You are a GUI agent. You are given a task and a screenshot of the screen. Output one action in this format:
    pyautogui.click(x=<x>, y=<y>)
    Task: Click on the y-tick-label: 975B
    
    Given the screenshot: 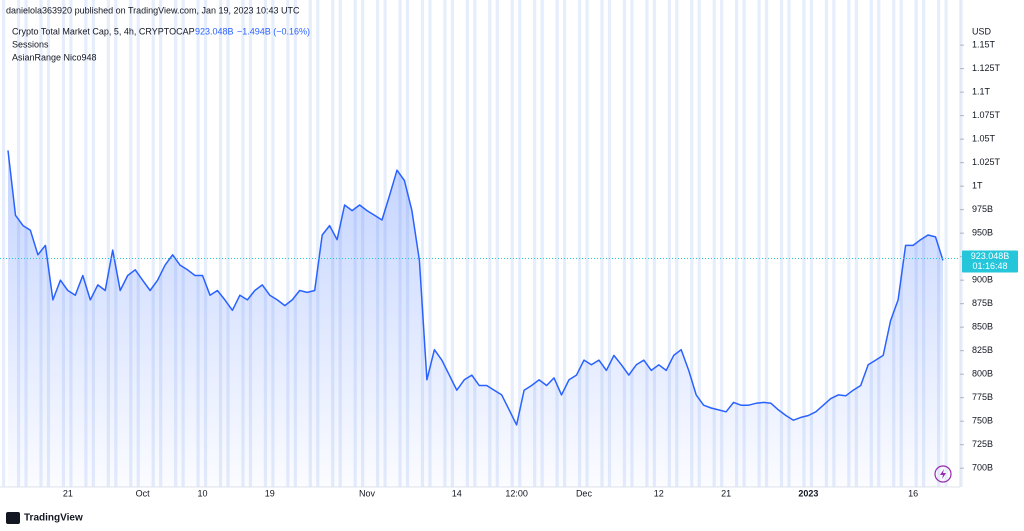 What is the action you would take?
    pyautogui.click(x=982, y=209)
    